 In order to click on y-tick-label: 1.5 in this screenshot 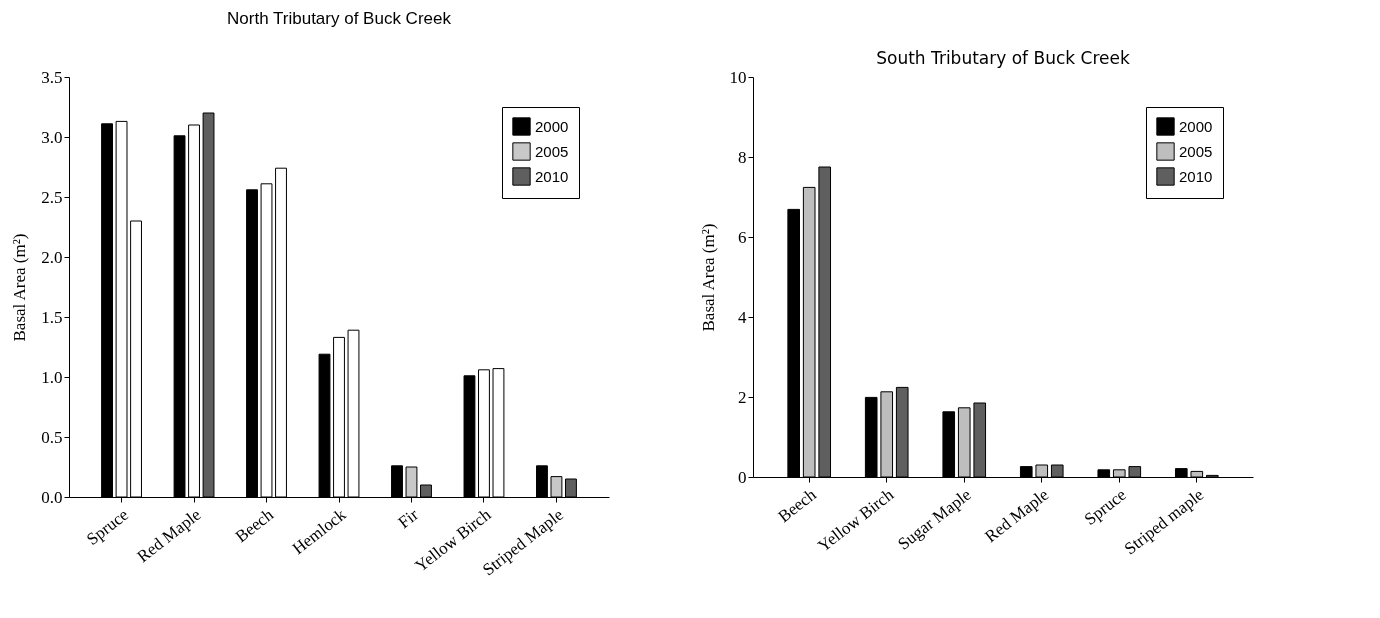, I will do `click(52, 317)`.